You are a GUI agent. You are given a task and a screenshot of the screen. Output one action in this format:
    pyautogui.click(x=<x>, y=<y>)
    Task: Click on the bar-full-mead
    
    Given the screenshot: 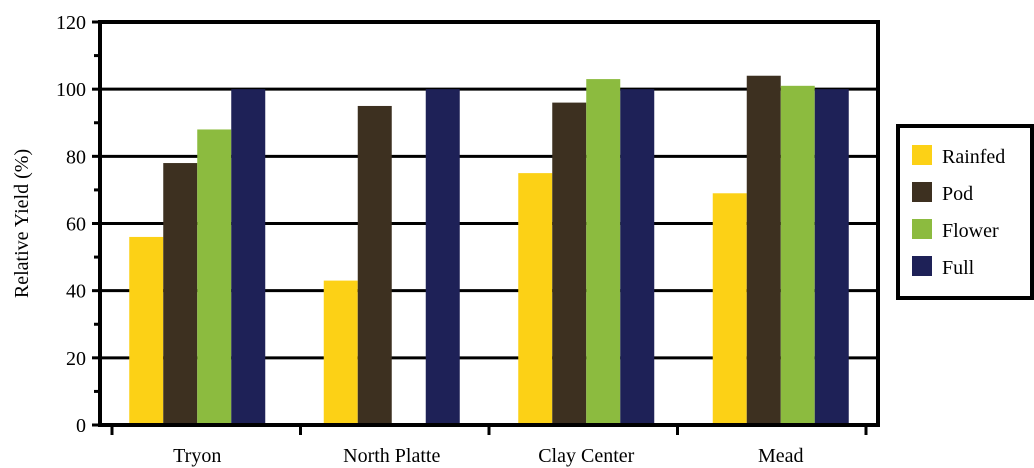 What is the action you would take?
    pyautogui.click(x=831, y=257)
    